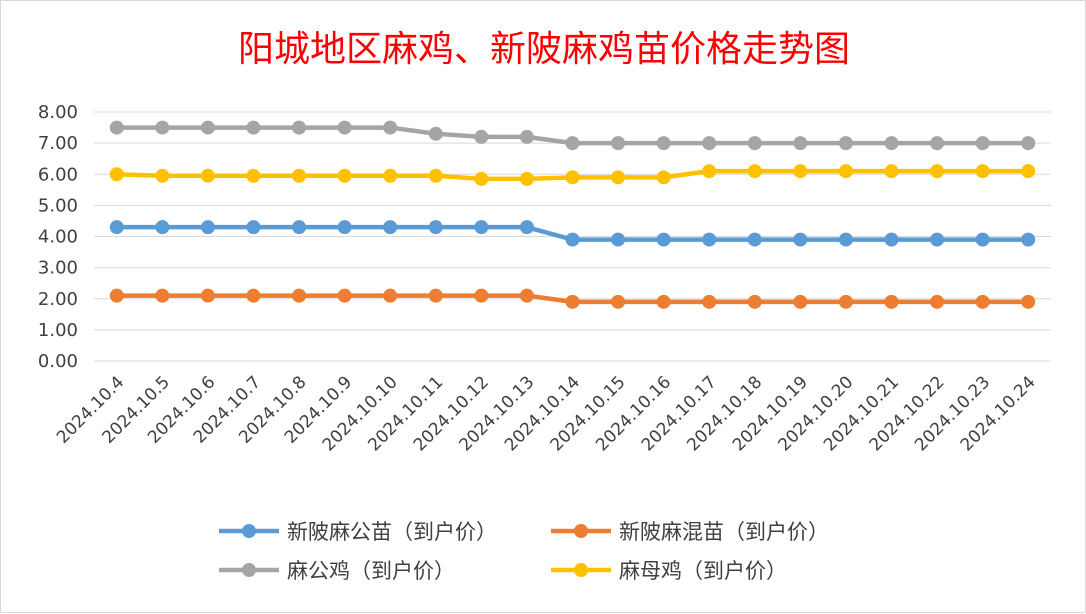 Image resolution: width=1086 pixels, height=614 pixels. Describe the element at coordinates (371, 571) in the screenshot. I see `legend-label: 麻公鸡（到户价）` at that location.